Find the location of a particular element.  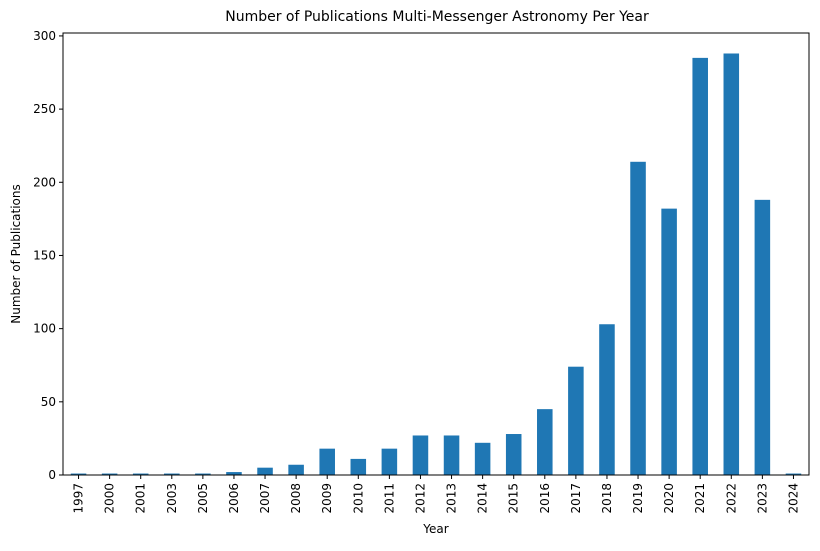

bar-2018 is located at coordinates (607, 399).